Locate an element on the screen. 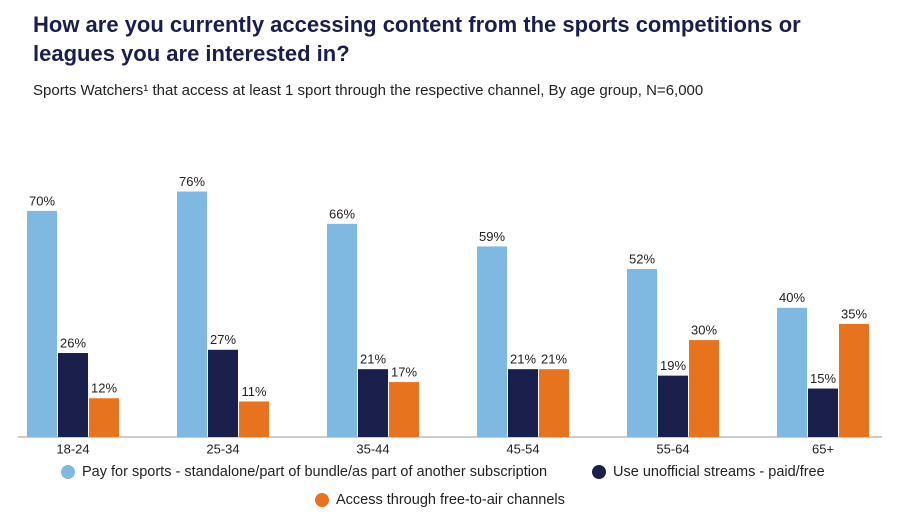 This screenshot has height=524, width=900. data-label: 52% is located at coordinates (642, 258).